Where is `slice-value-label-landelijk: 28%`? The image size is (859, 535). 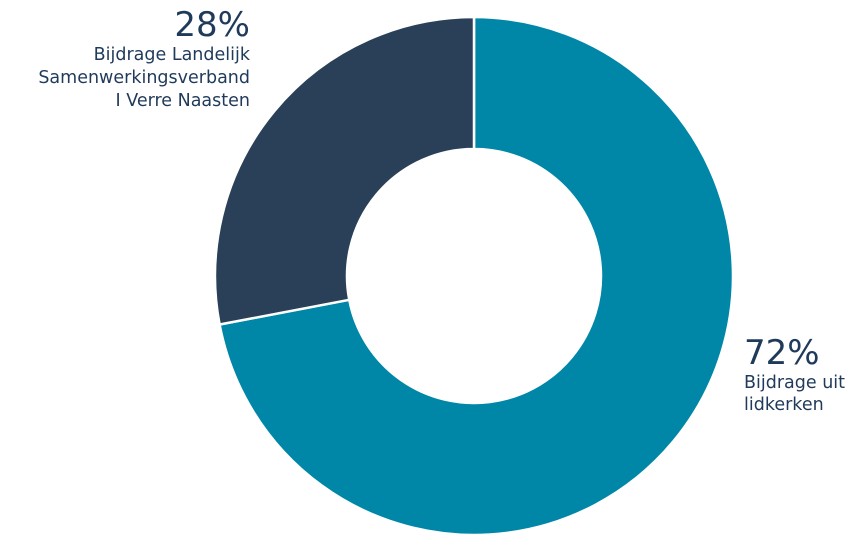
slice-value-label-landelijk: 28% is located at coordinates (212, 25).